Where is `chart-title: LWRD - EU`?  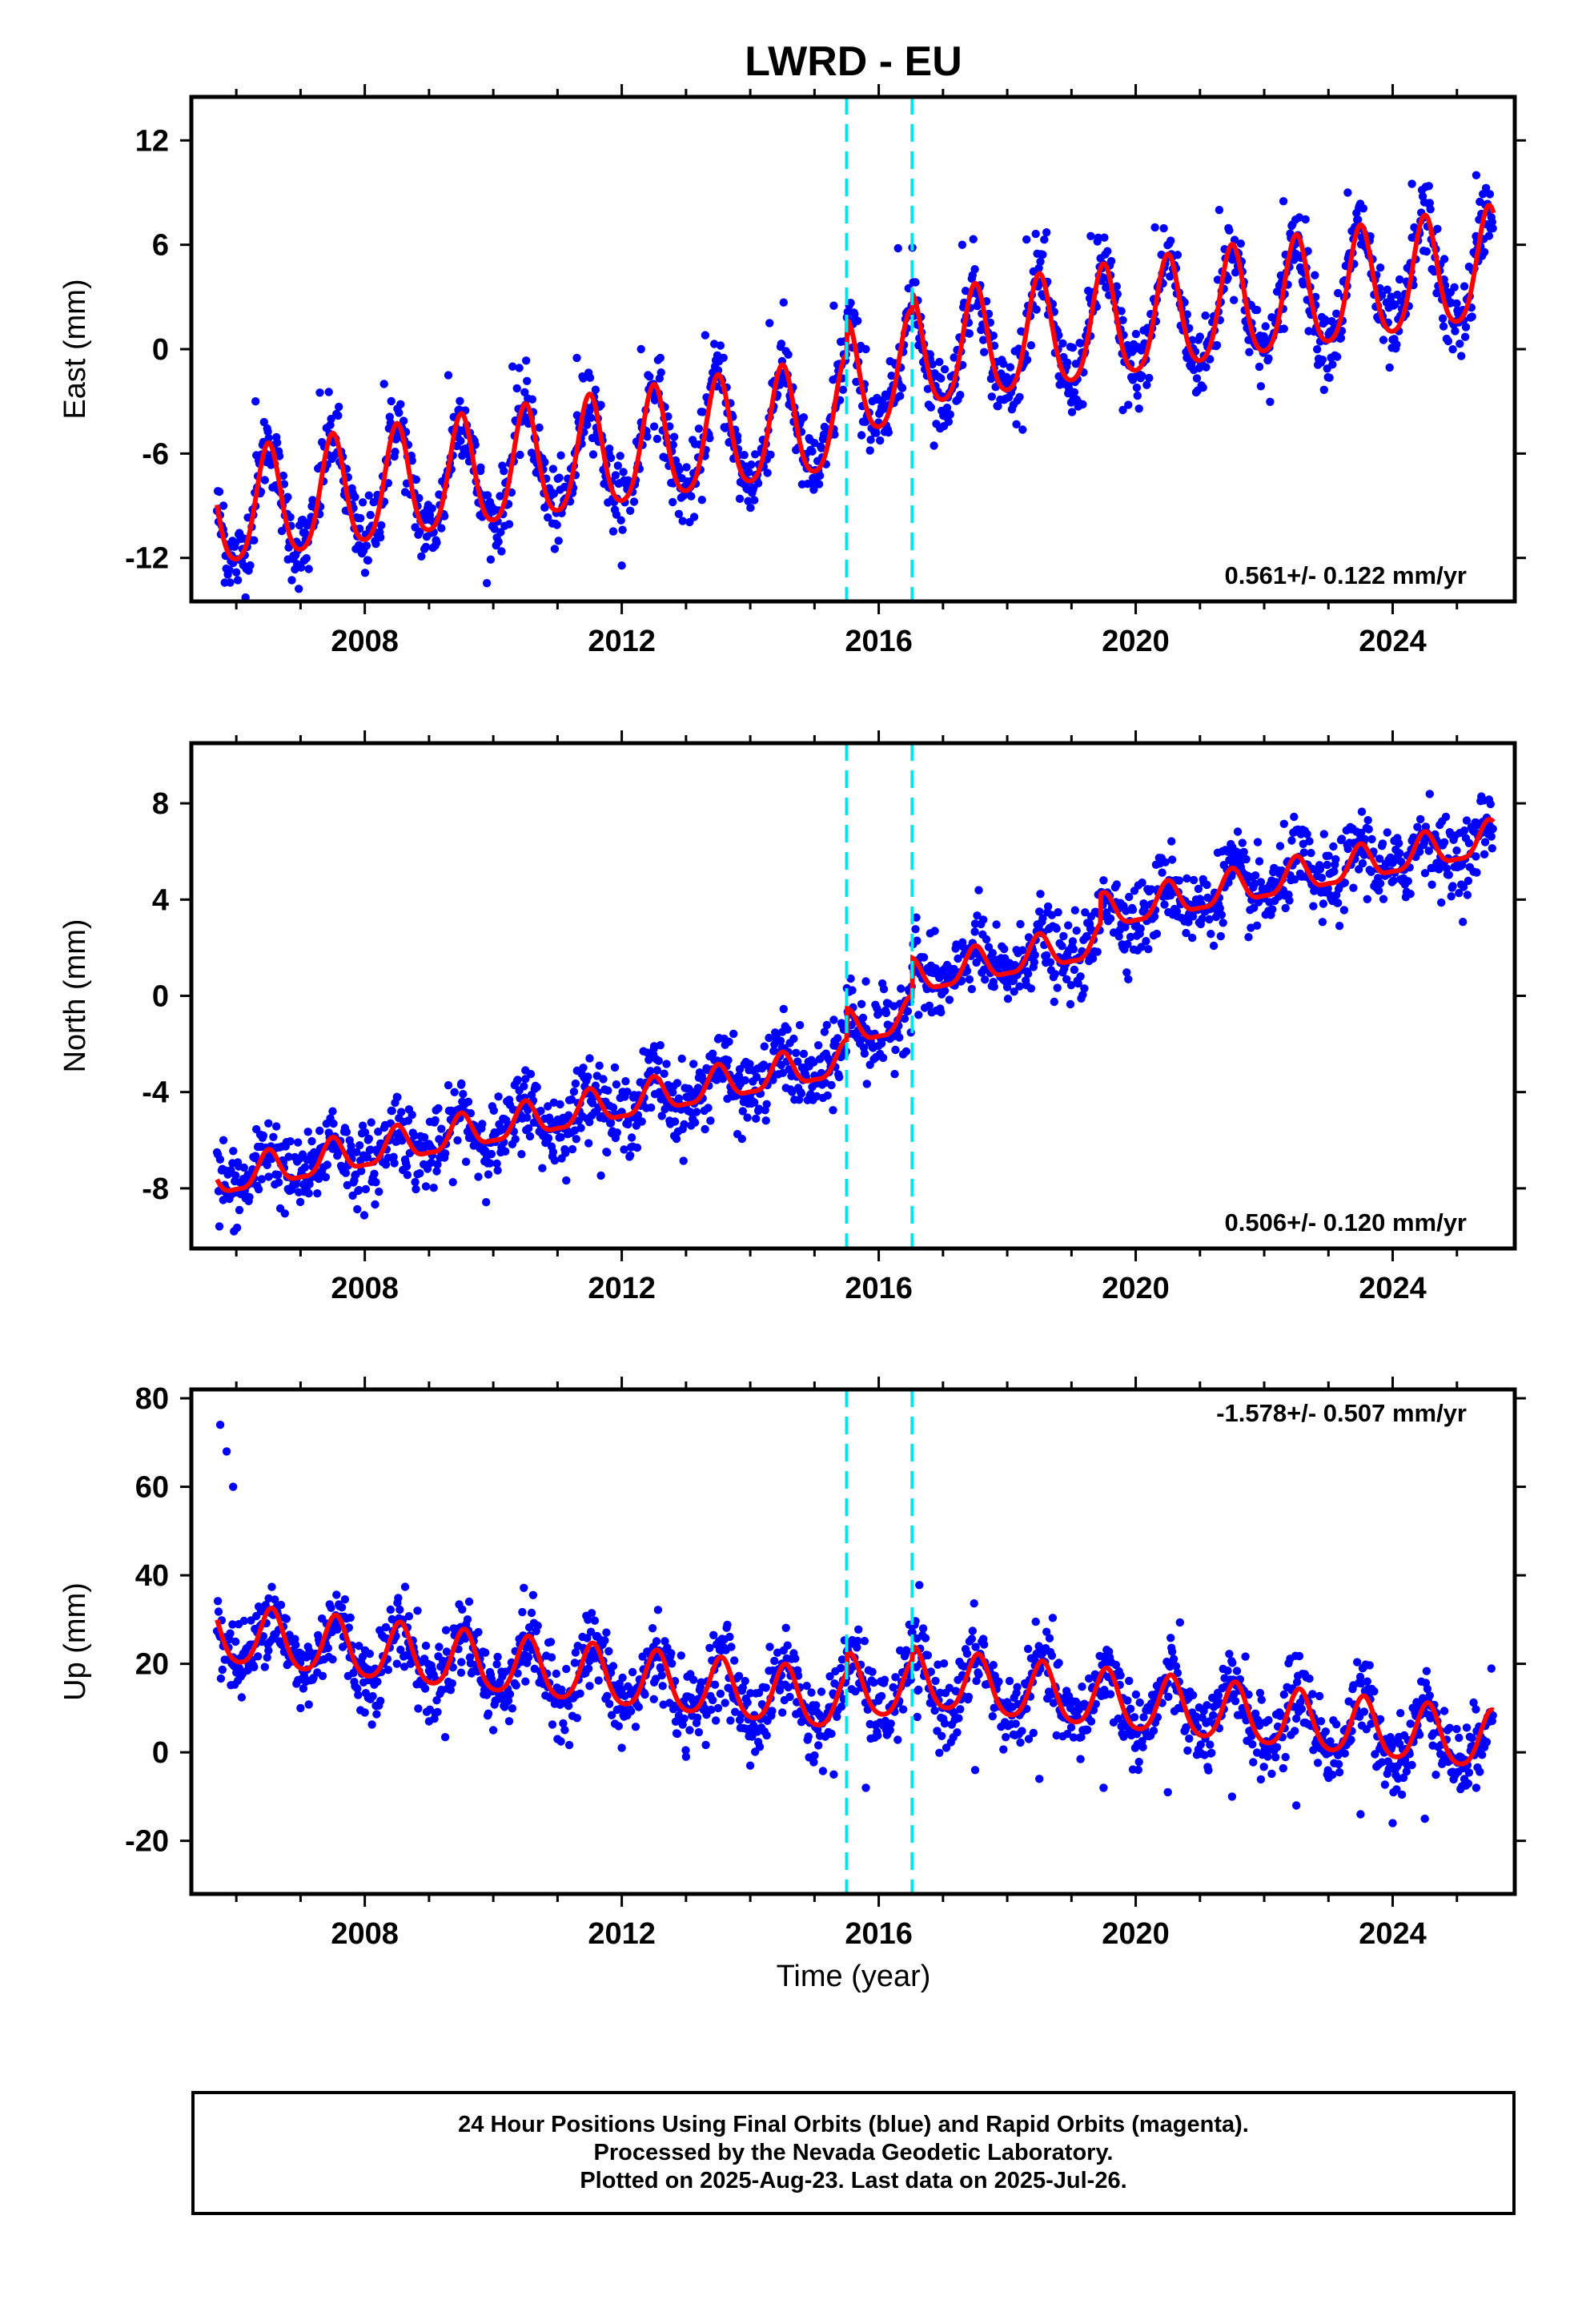
chart-title: LWRD - EU is located at coordinates (853, 61).